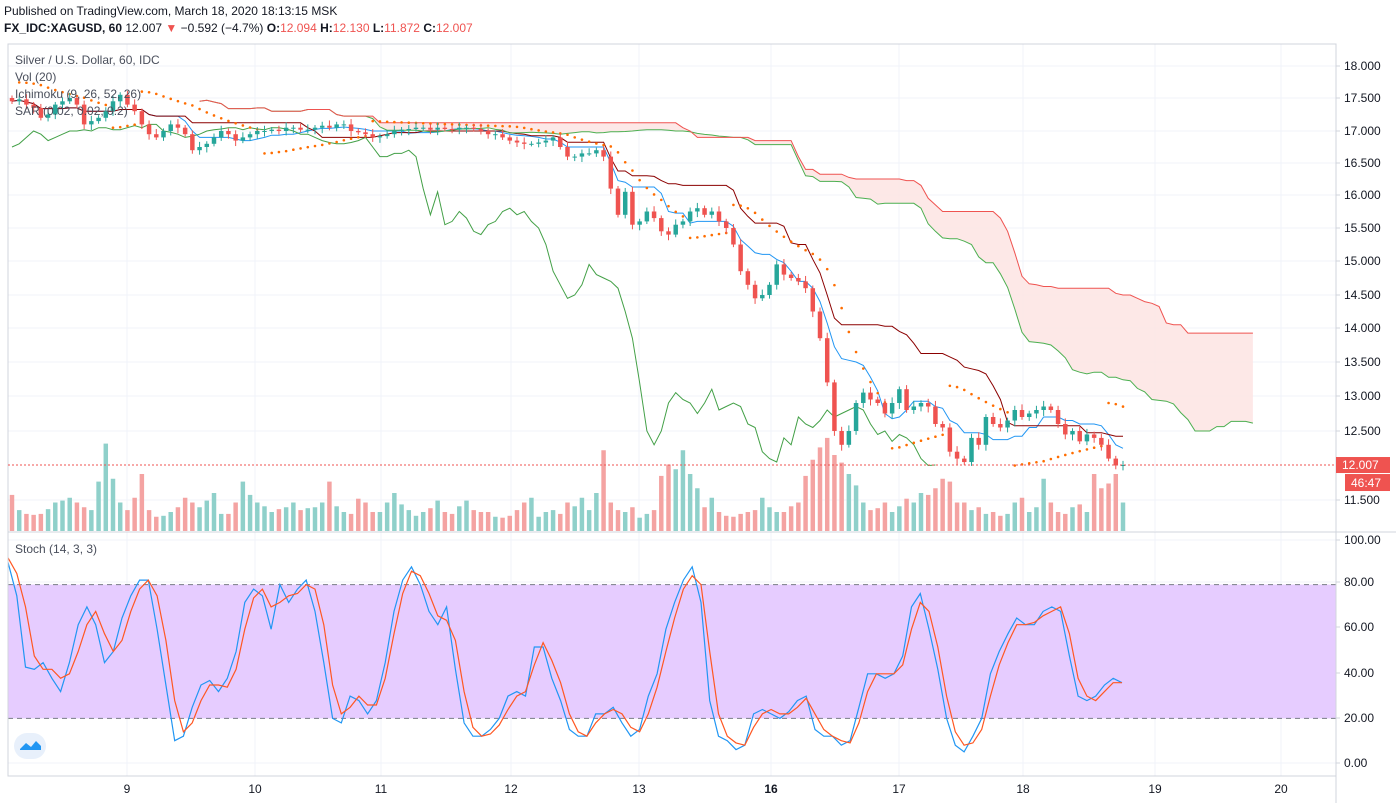  I want to click on legend-sar: SAR (0.02, 0.02, 0.2), so click(71, 111).